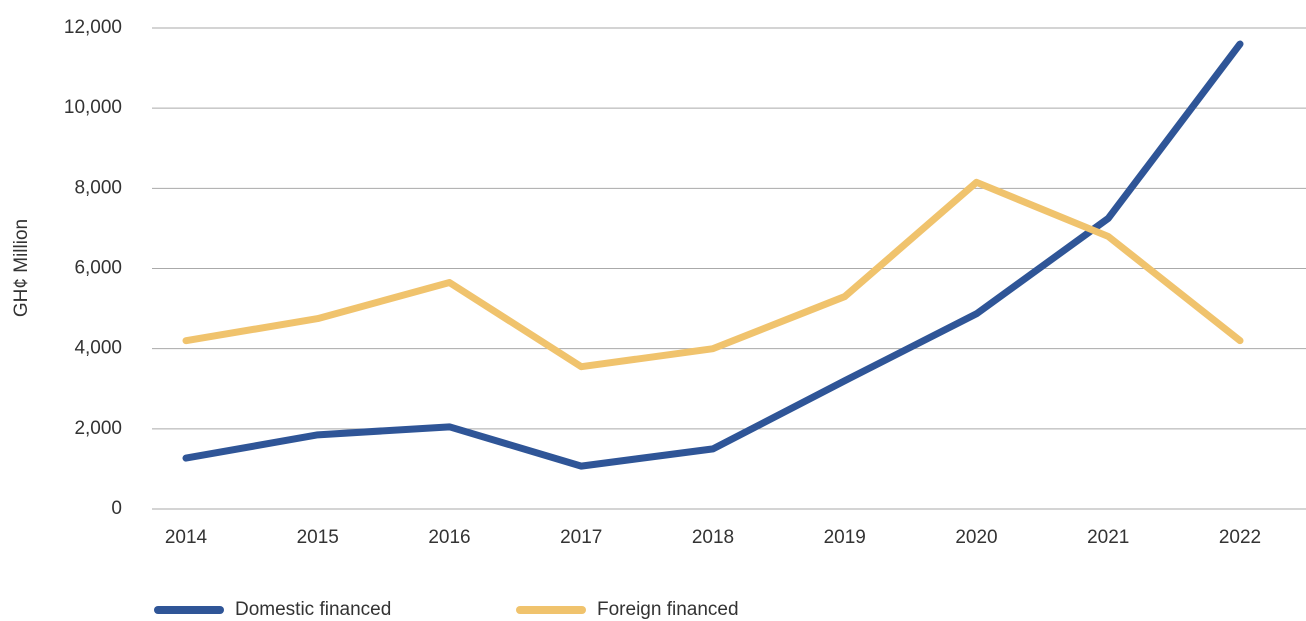 This screenshot has width=1306, height=621. I want to click on x-tick-label: 2015, so click(318, 537).